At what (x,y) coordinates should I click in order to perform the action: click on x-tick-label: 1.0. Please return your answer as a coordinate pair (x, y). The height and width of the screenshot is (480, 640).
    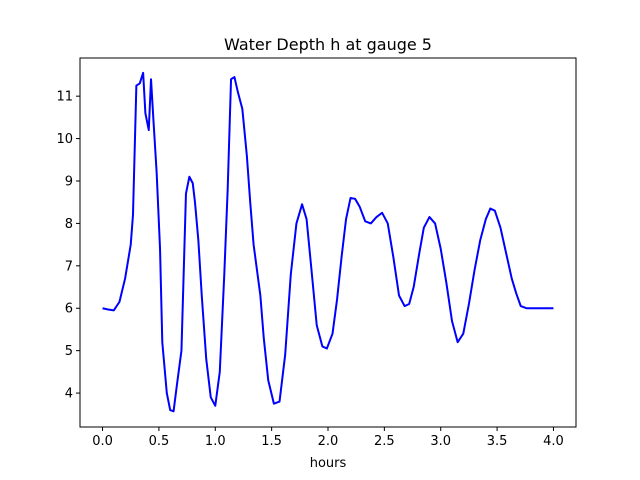
    Looking at the image, I should click on (215, 441).